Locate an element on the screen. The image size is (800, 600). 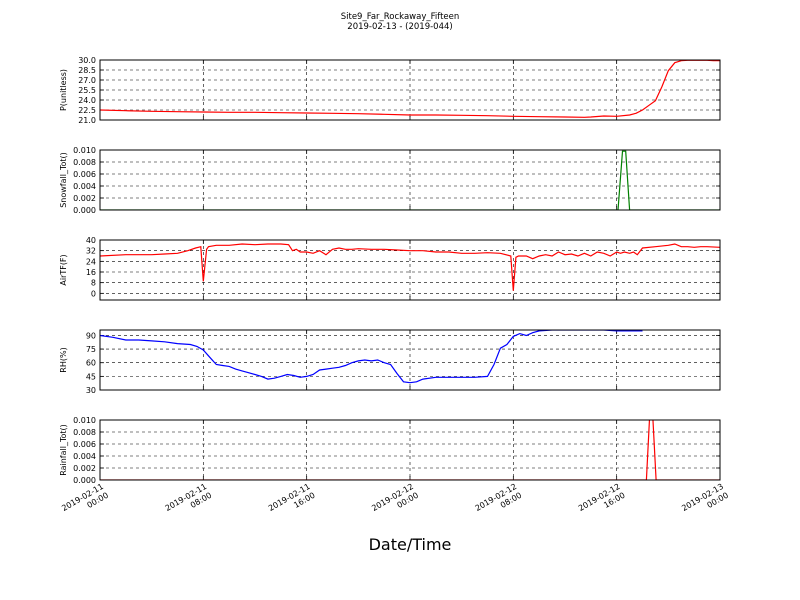
x-tick-label: 2019-02-1108:00 is located at coordinates (189, 502).